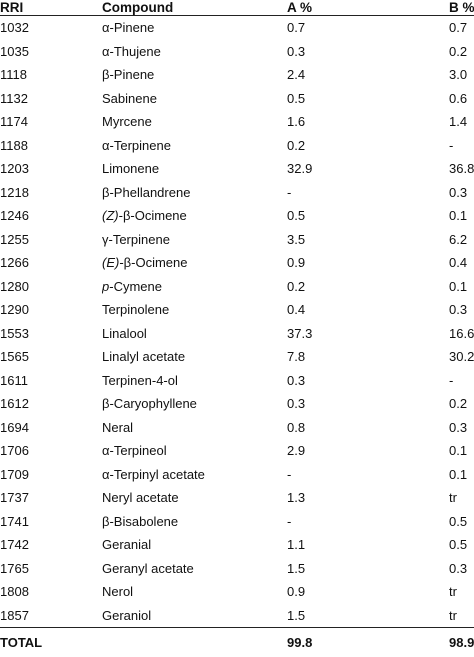 This screenshot has height=657, width=474. I want to click on rri-cell: 1290, so click(51, 310).